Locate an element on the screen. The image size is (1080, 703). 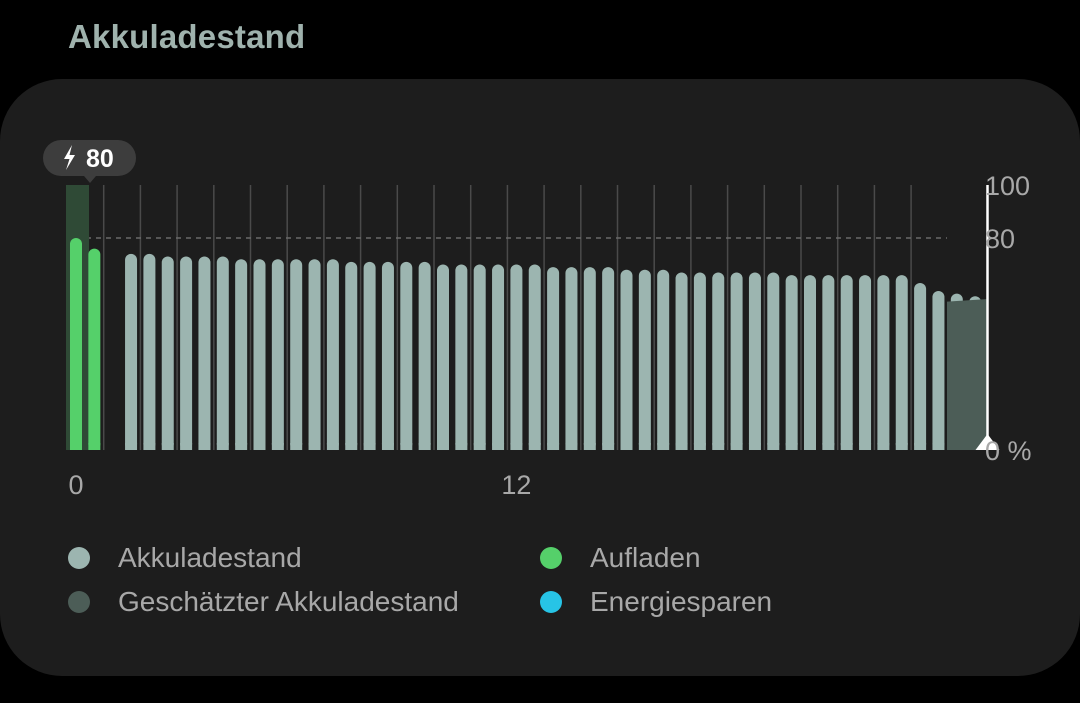
legend-label-power-saving: Energiesparen is located at coordinates (681, 601).